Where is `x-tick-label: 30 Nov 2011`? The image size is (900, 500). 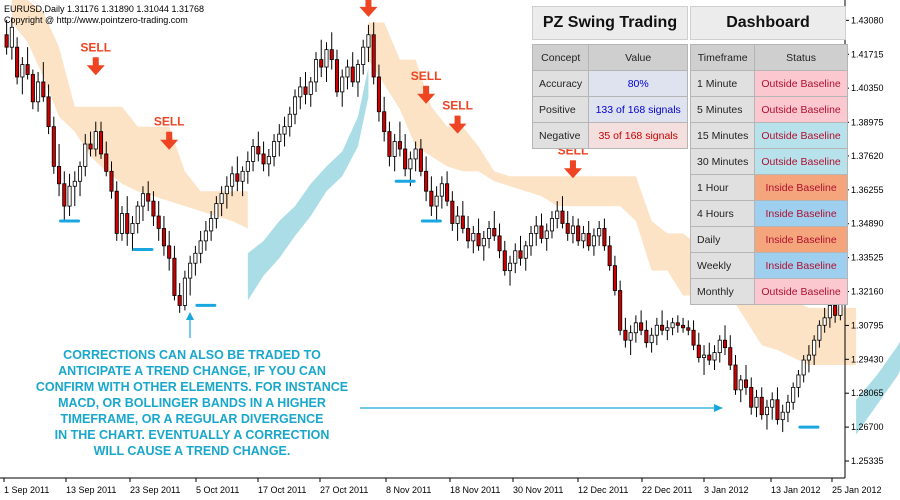 x-tick-label: 30 Nov 2011 is located at coordinates (538, 490).